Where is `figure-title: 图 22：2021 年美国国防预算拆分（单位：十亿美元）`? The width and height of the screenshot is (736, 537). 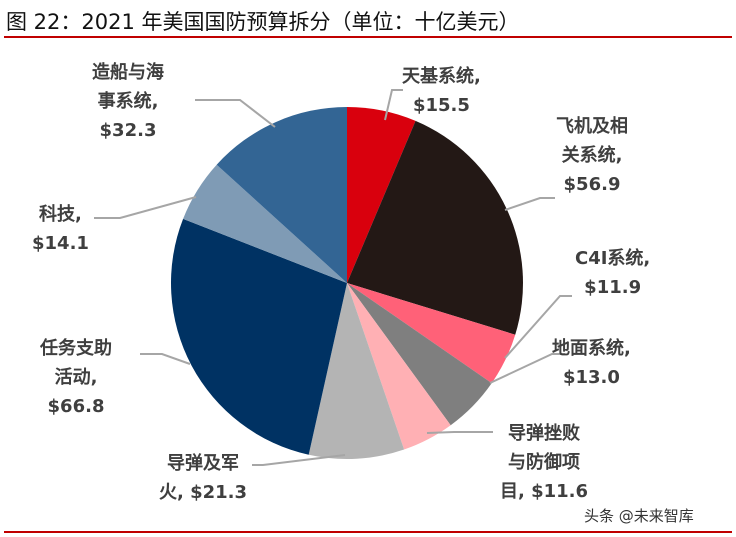 figure-title: 图 22：2021 年美国国防预算拆分（单位：十亿美元） is located at coordinates (263, 22).